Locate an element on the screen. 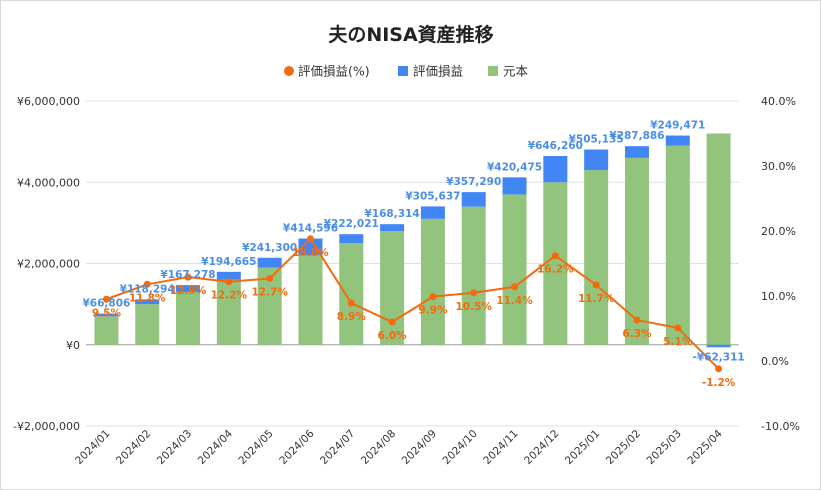  pct-data-label: 12.9% is located at coordinates (188, 291).